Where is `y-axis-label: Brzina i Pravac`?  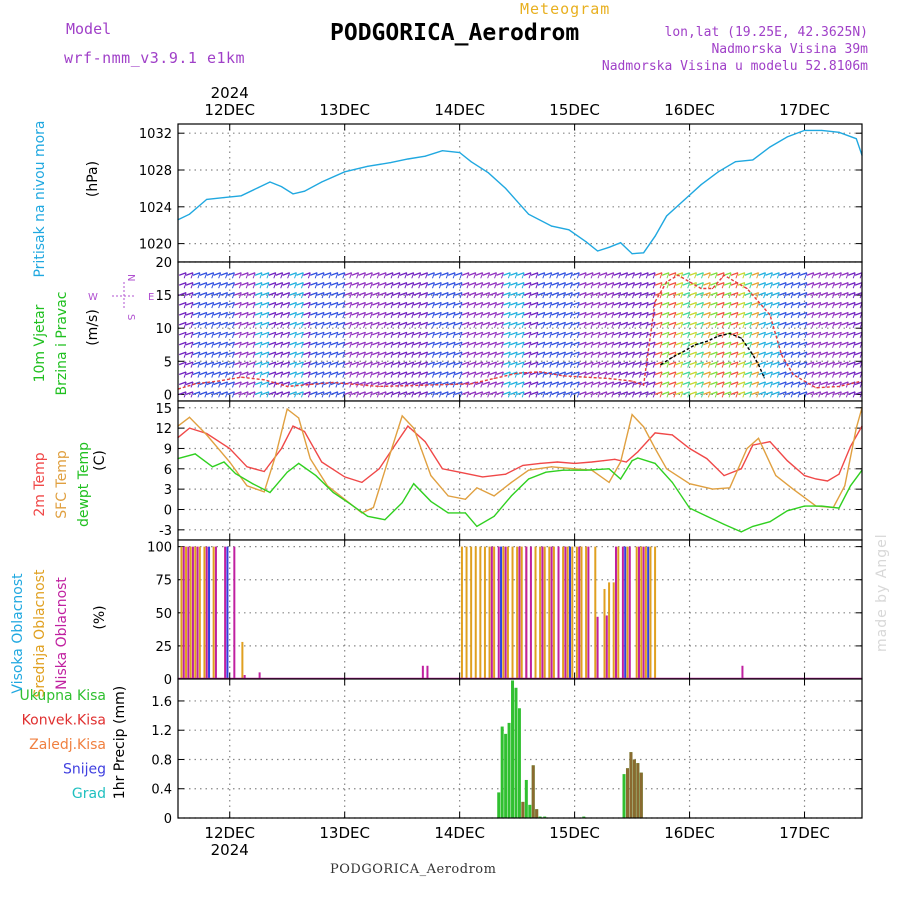
y-axis-label: Brzina i Pravac is located at coordinates (62, 344).